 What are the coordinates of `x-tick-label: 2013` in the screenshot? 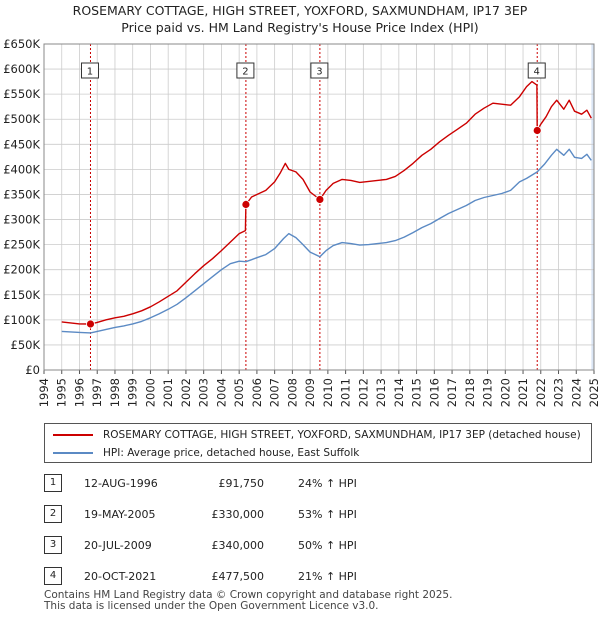 It's located at (381, 392).